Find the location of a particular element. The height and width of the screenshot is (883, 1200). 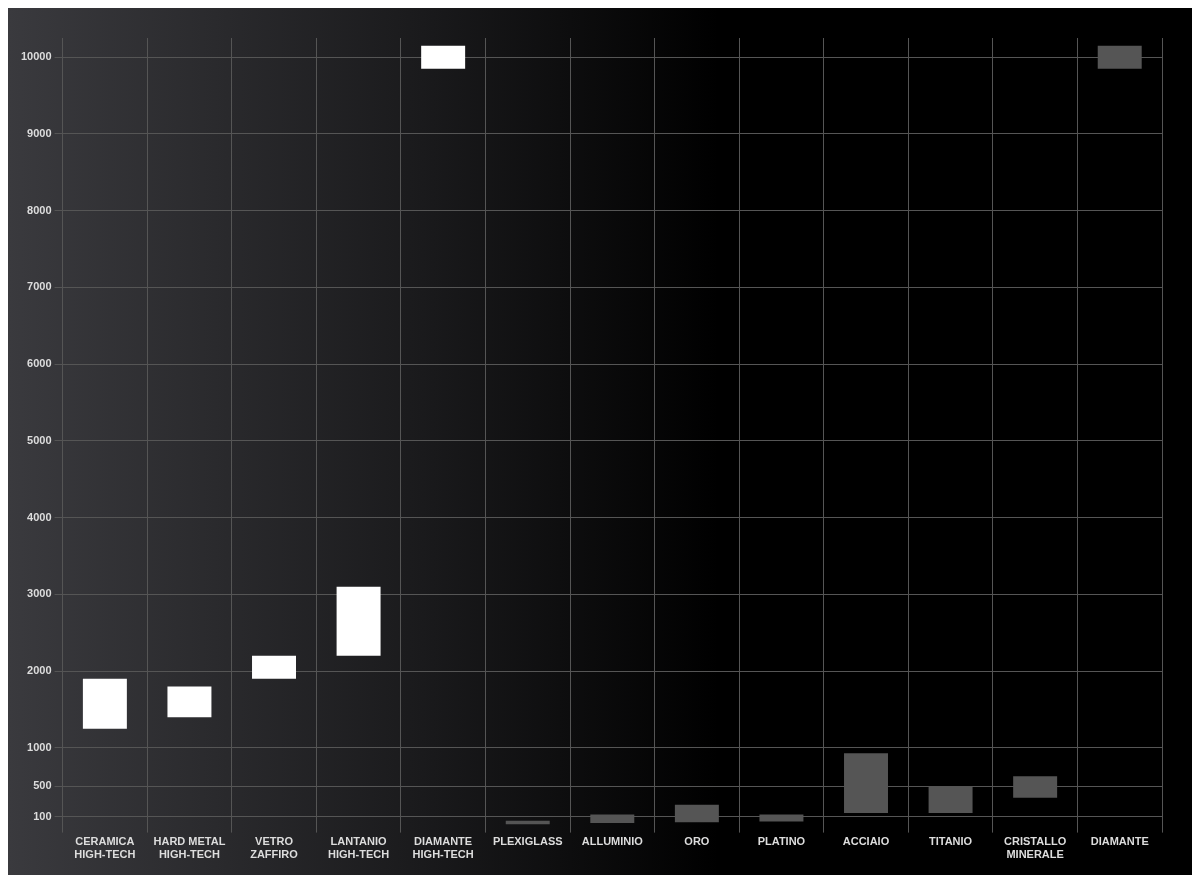

x-tick-label: DIAMANTE is located at coordinates (1119, 841).